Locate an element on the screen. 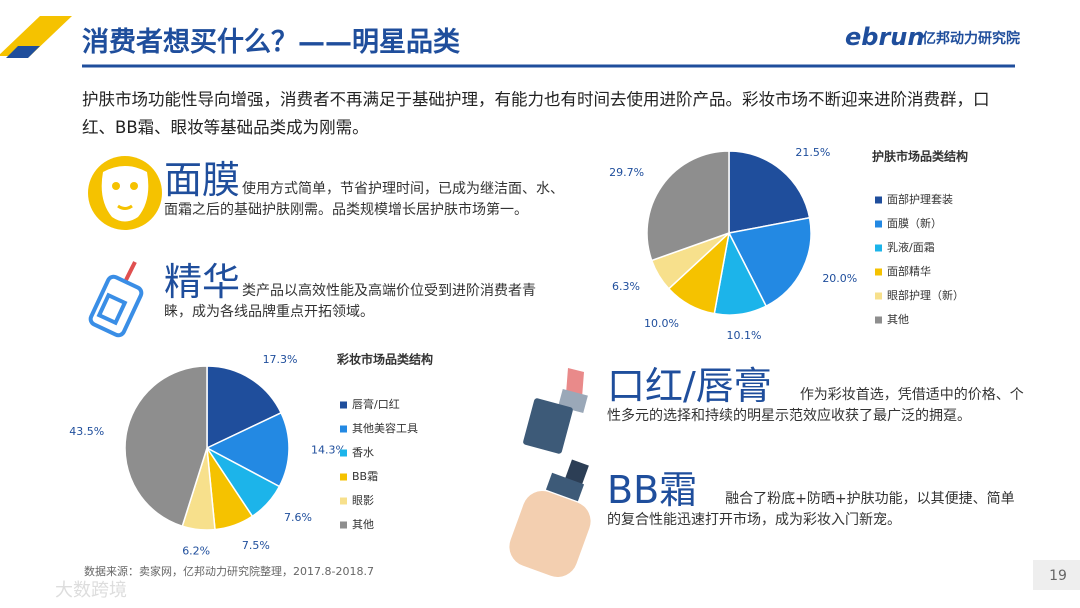 This screenshot has width=1080, height=608. value-label: 14.3% is located at coordinates (328, 449).